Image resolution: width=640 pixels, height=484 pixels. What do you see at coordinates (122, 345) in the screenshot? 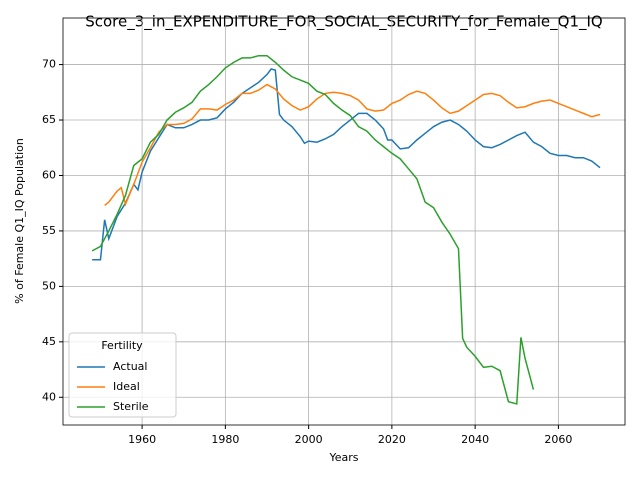
I see `legend-title: Fertility` at bounding box center [122, 345].